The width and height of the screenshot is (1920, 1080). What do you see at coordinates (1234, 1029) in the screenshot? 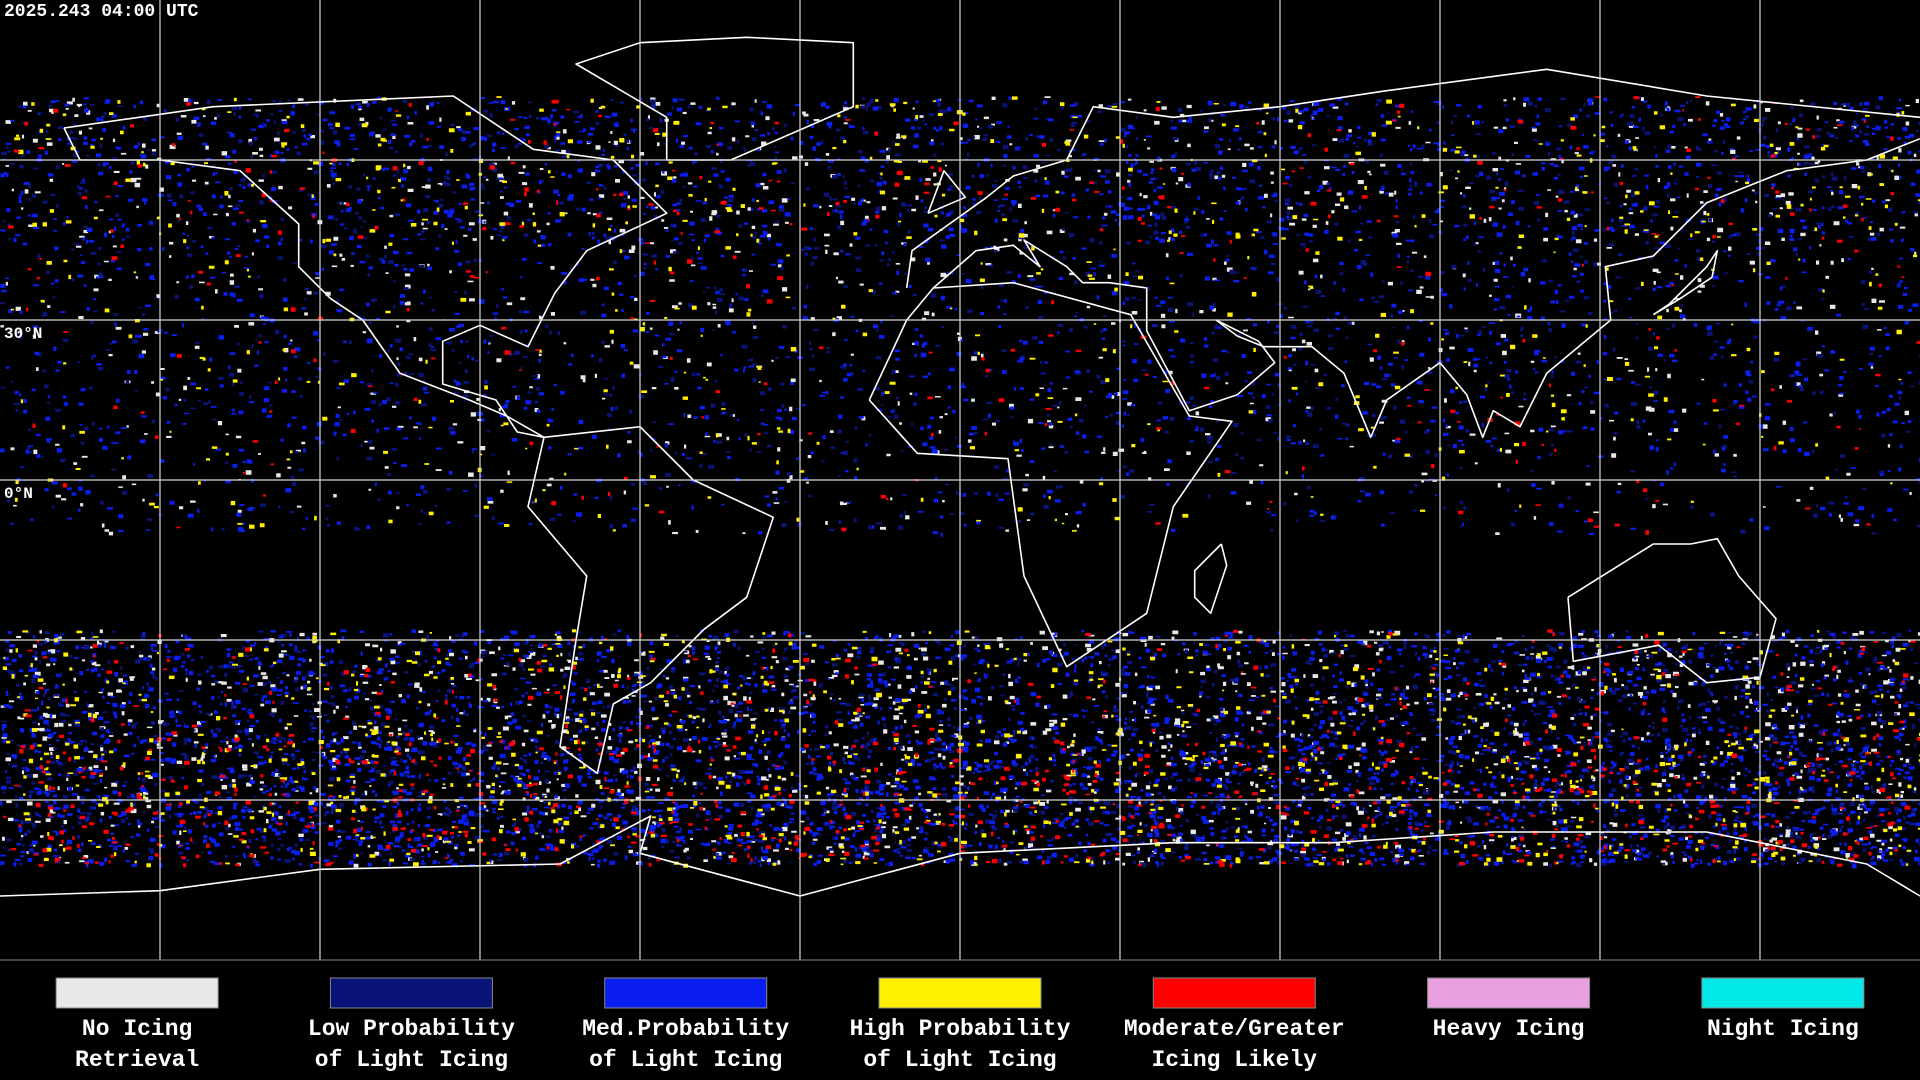
I see `legend-label: Moderate/Greater` at bounding box center [1234, 1029].